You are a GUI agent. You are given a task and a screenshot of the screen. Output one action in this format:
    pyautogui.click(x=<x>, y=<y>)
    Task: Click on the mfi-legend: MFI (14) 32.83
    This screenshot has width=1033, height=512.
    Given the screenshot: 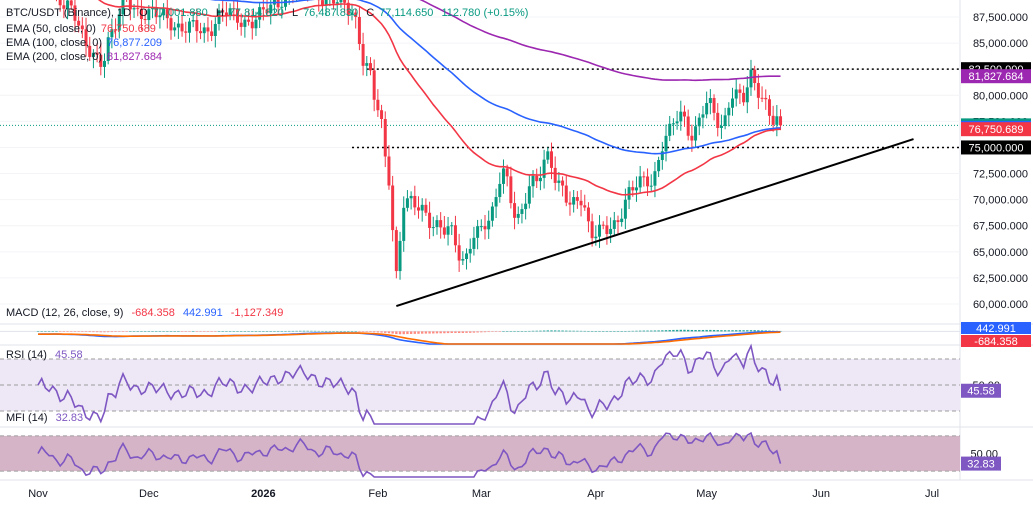 What is the action you would take?
    pyautogui.click(x=47, y=418)
    